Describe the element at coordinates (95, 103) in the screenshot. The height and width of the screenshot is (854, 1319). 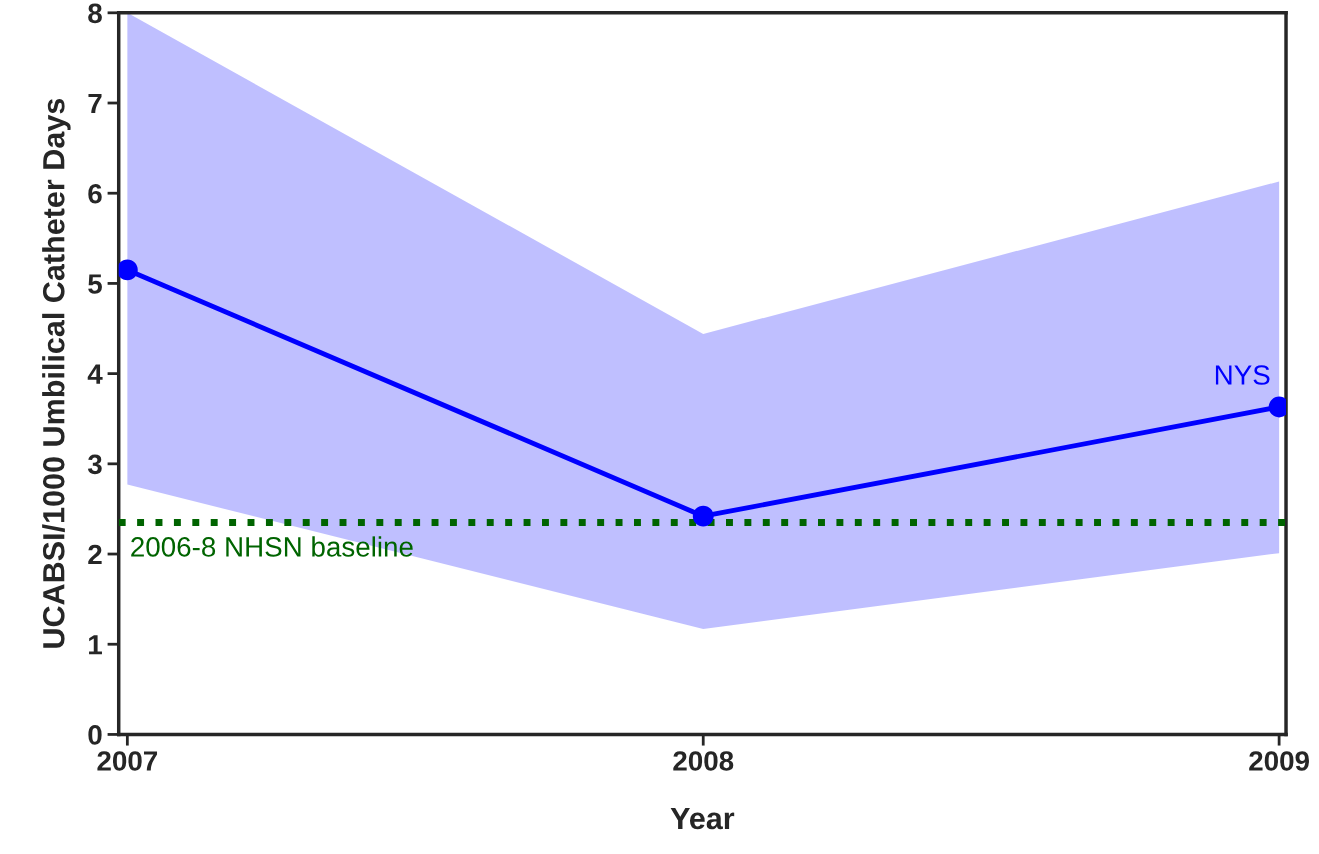
I see `y-tick-label: 7` at that location.